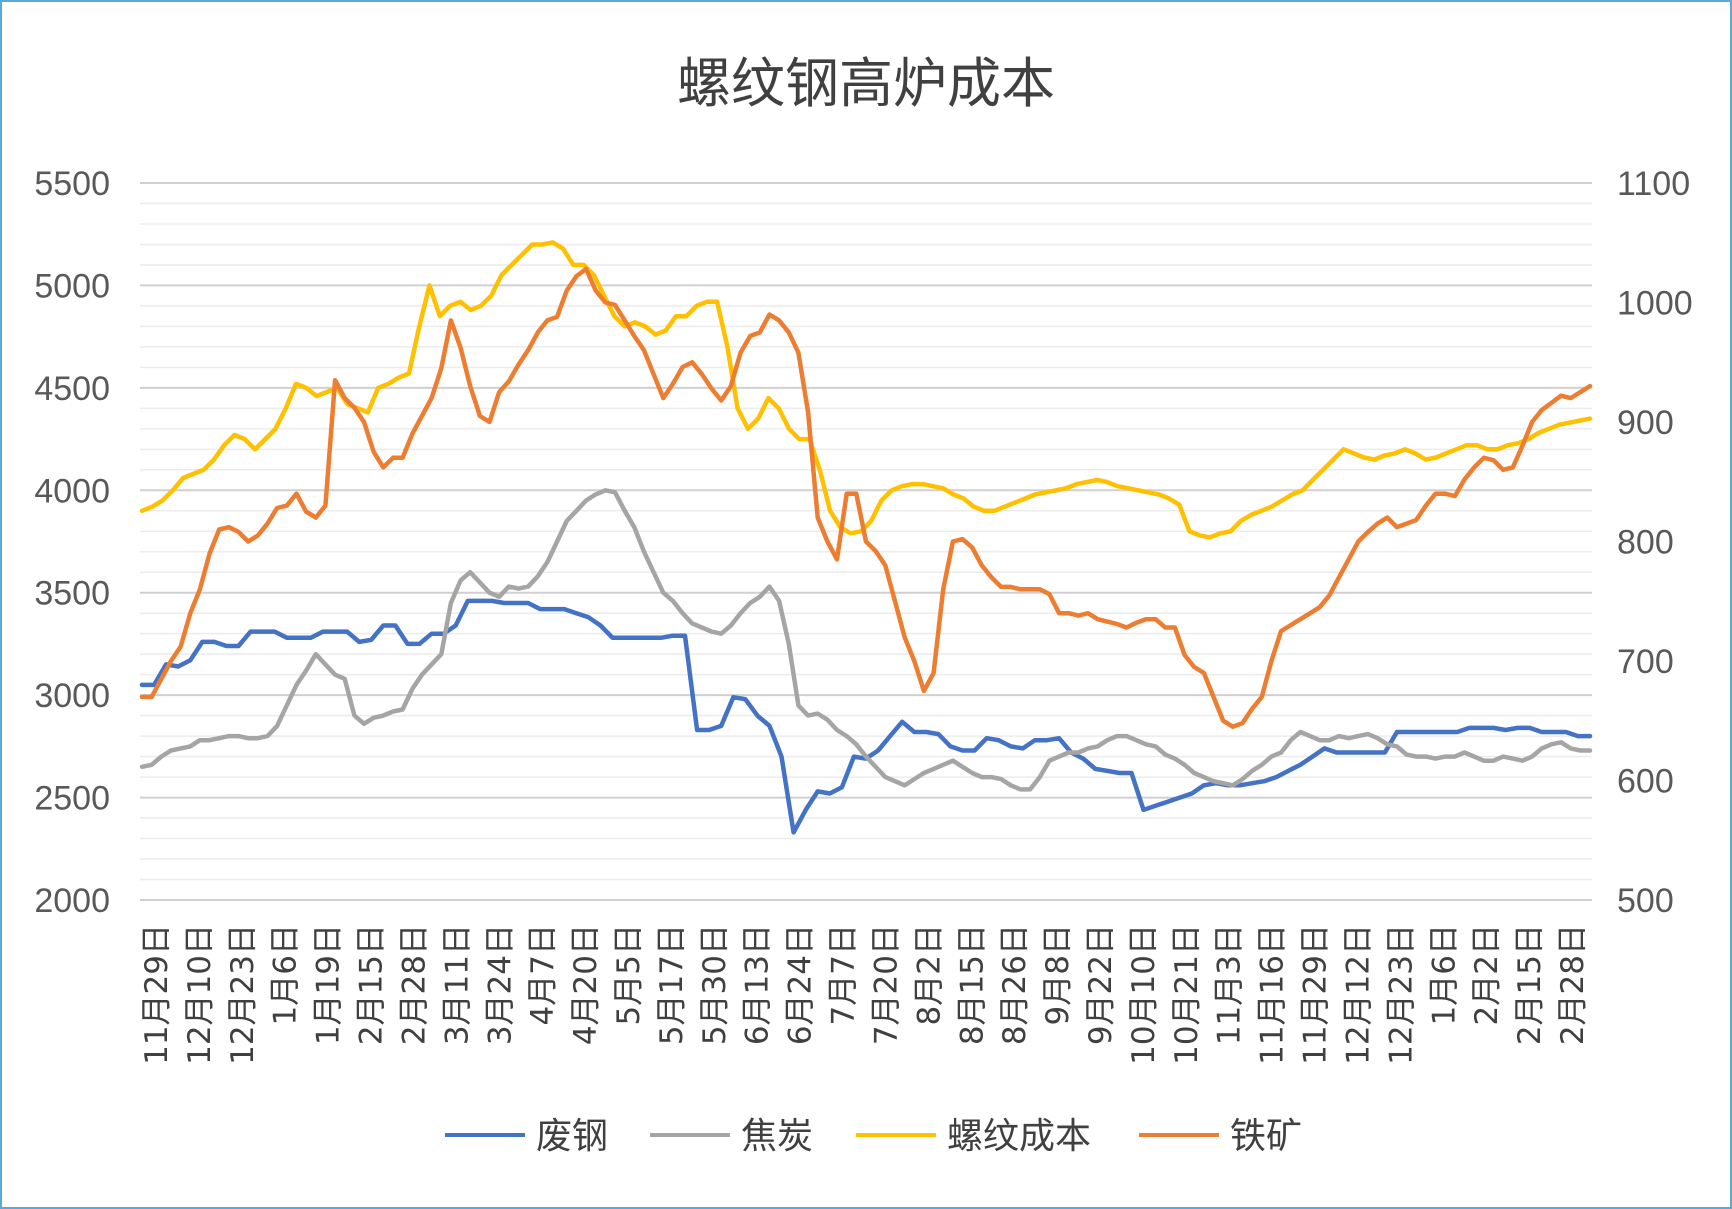  What do you see at coordinates (715, 984) in the screenshot?
I see `x-axis-tick-label: 5月30日` at bounding box center [715, 984].